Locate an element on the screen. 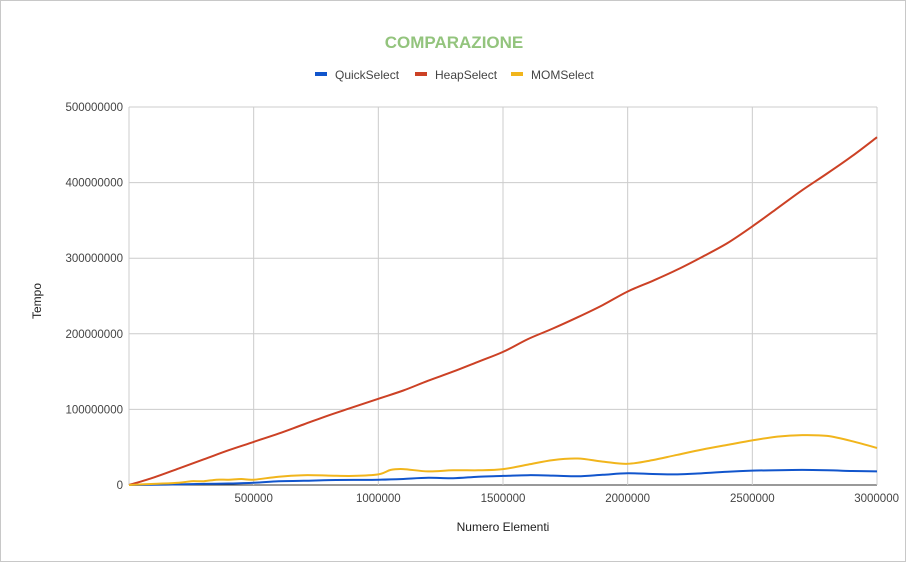  chart-title: COMPARAZIONE is located at coordinates (454, 42).